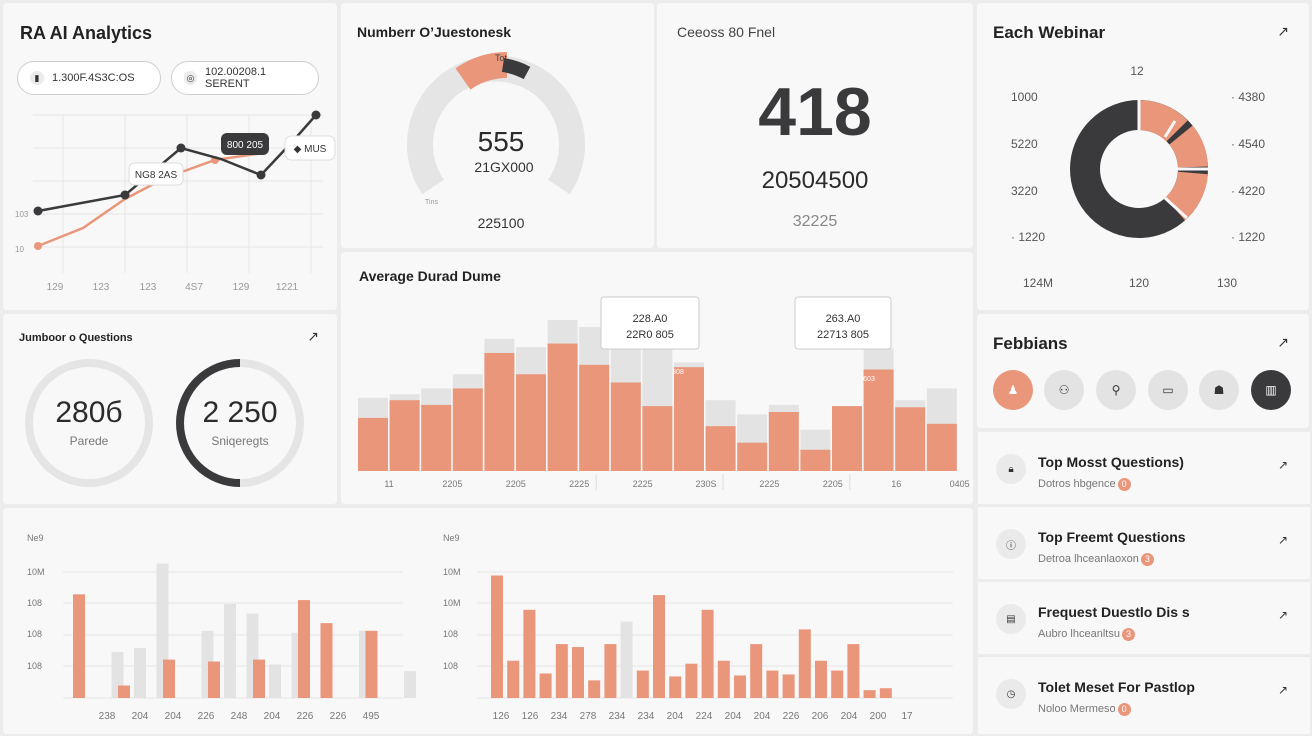  Describe the element at coordinates (431, 202) in the screenshot. I see `gauge-left-label: Tins` at that location.